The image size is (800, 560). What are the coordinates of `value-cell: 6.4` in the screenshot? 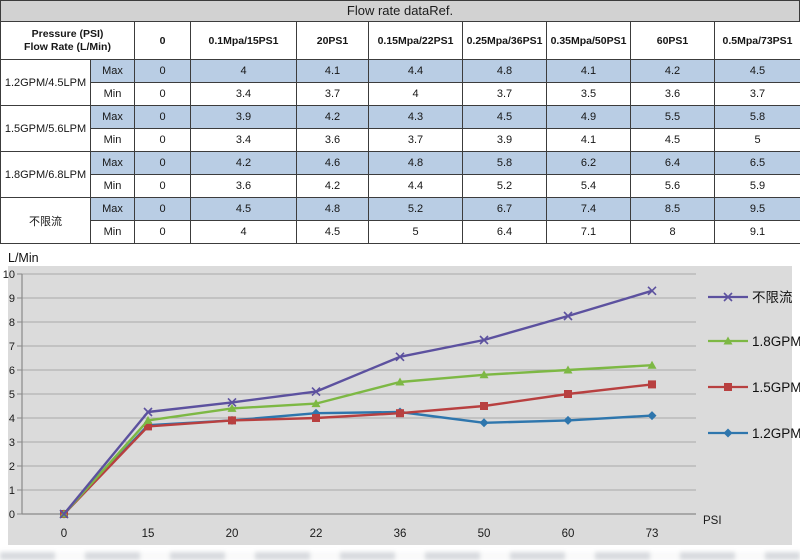 It's located at (673, 163).